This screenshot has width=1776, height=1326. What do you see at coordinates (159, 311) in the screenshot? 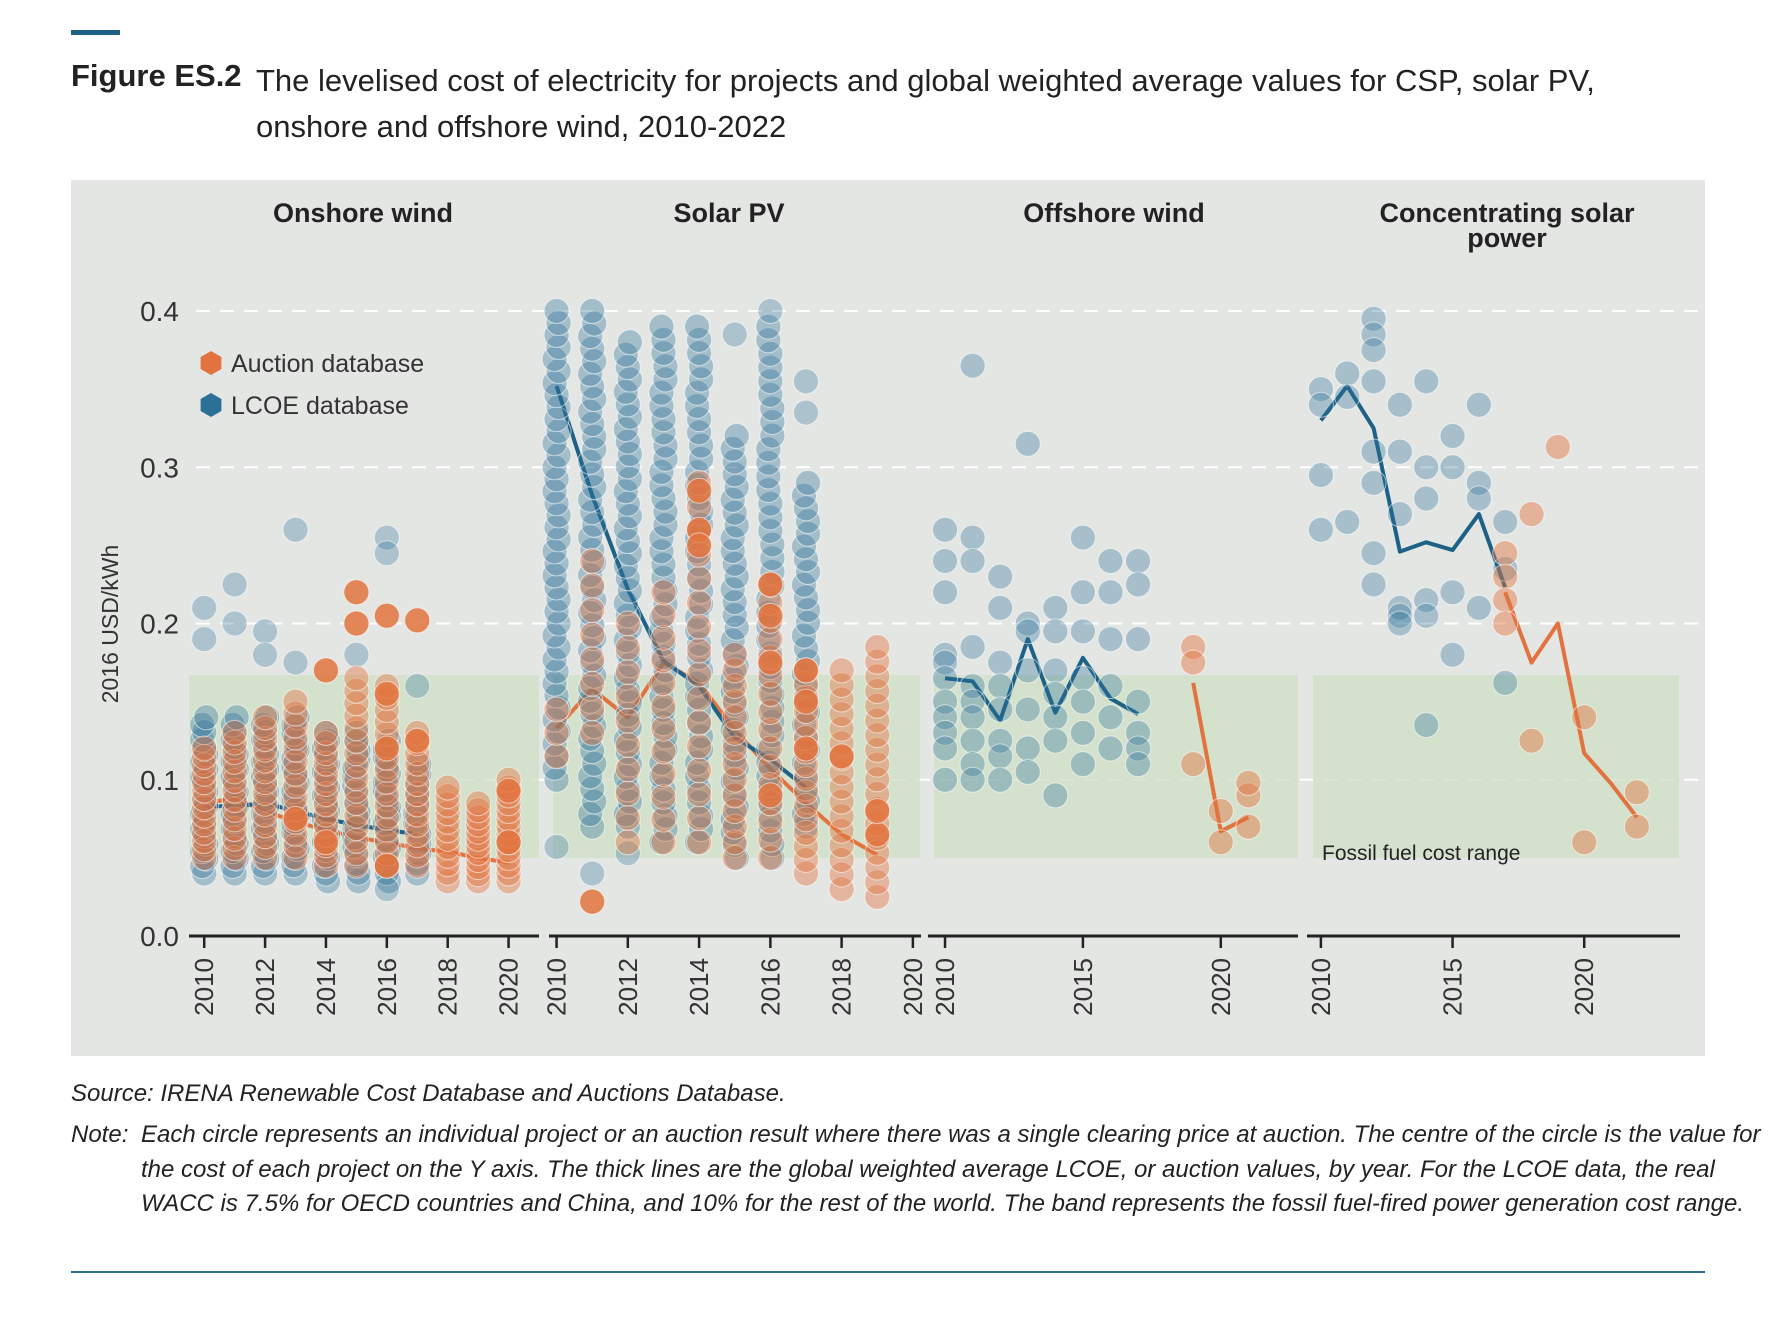
I see `y-tick-label: 0.4` at bounding box center [159, 311].